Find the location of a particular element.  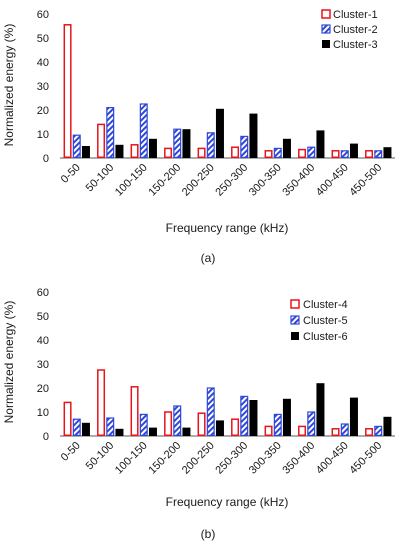

legend-item-cluster-2: Cluster-2 is located at coordinates (349, 30).